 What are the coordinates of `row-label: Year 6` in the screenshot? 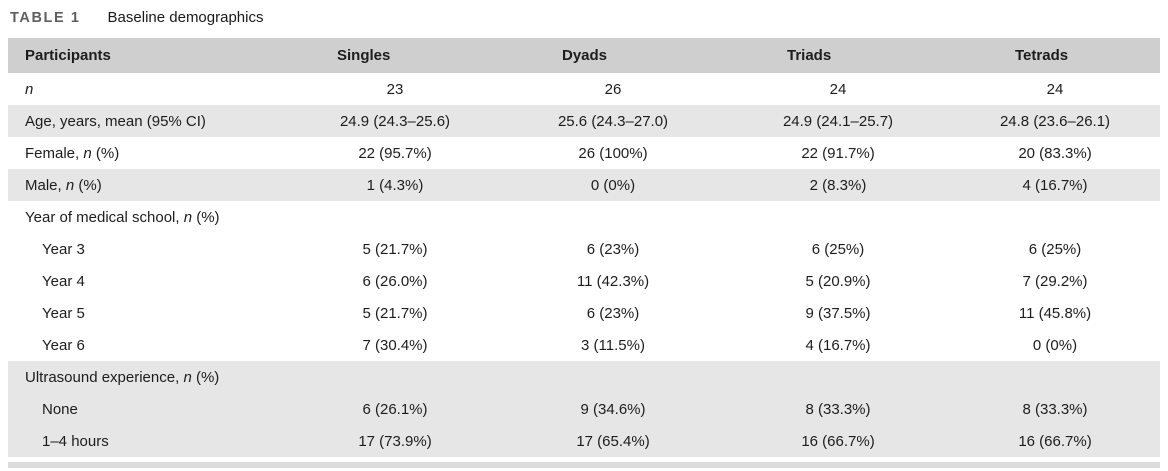 It's located at (149, 345).